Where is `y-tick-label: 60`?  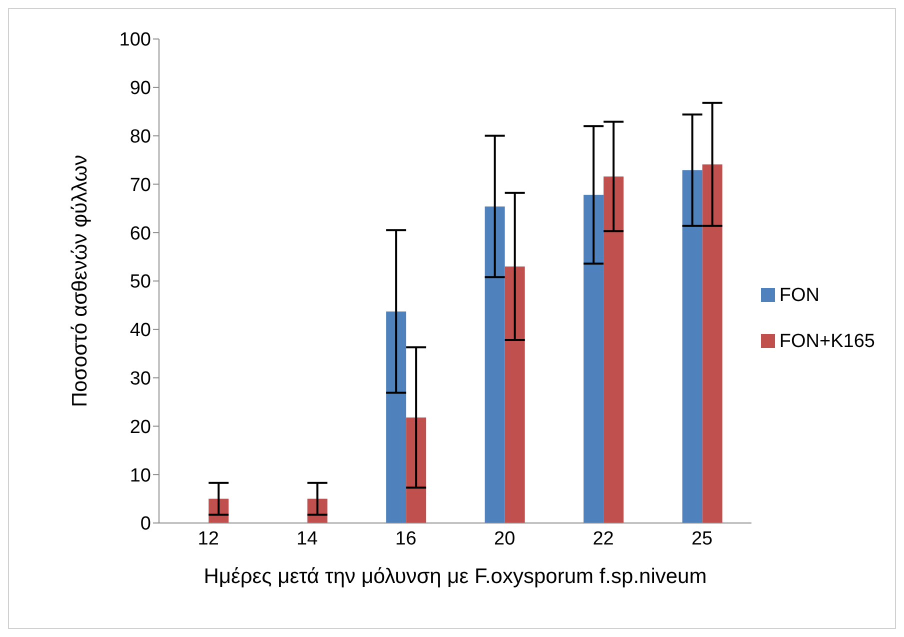 y-tick-label: 60 is located at coordinates (140, 233).